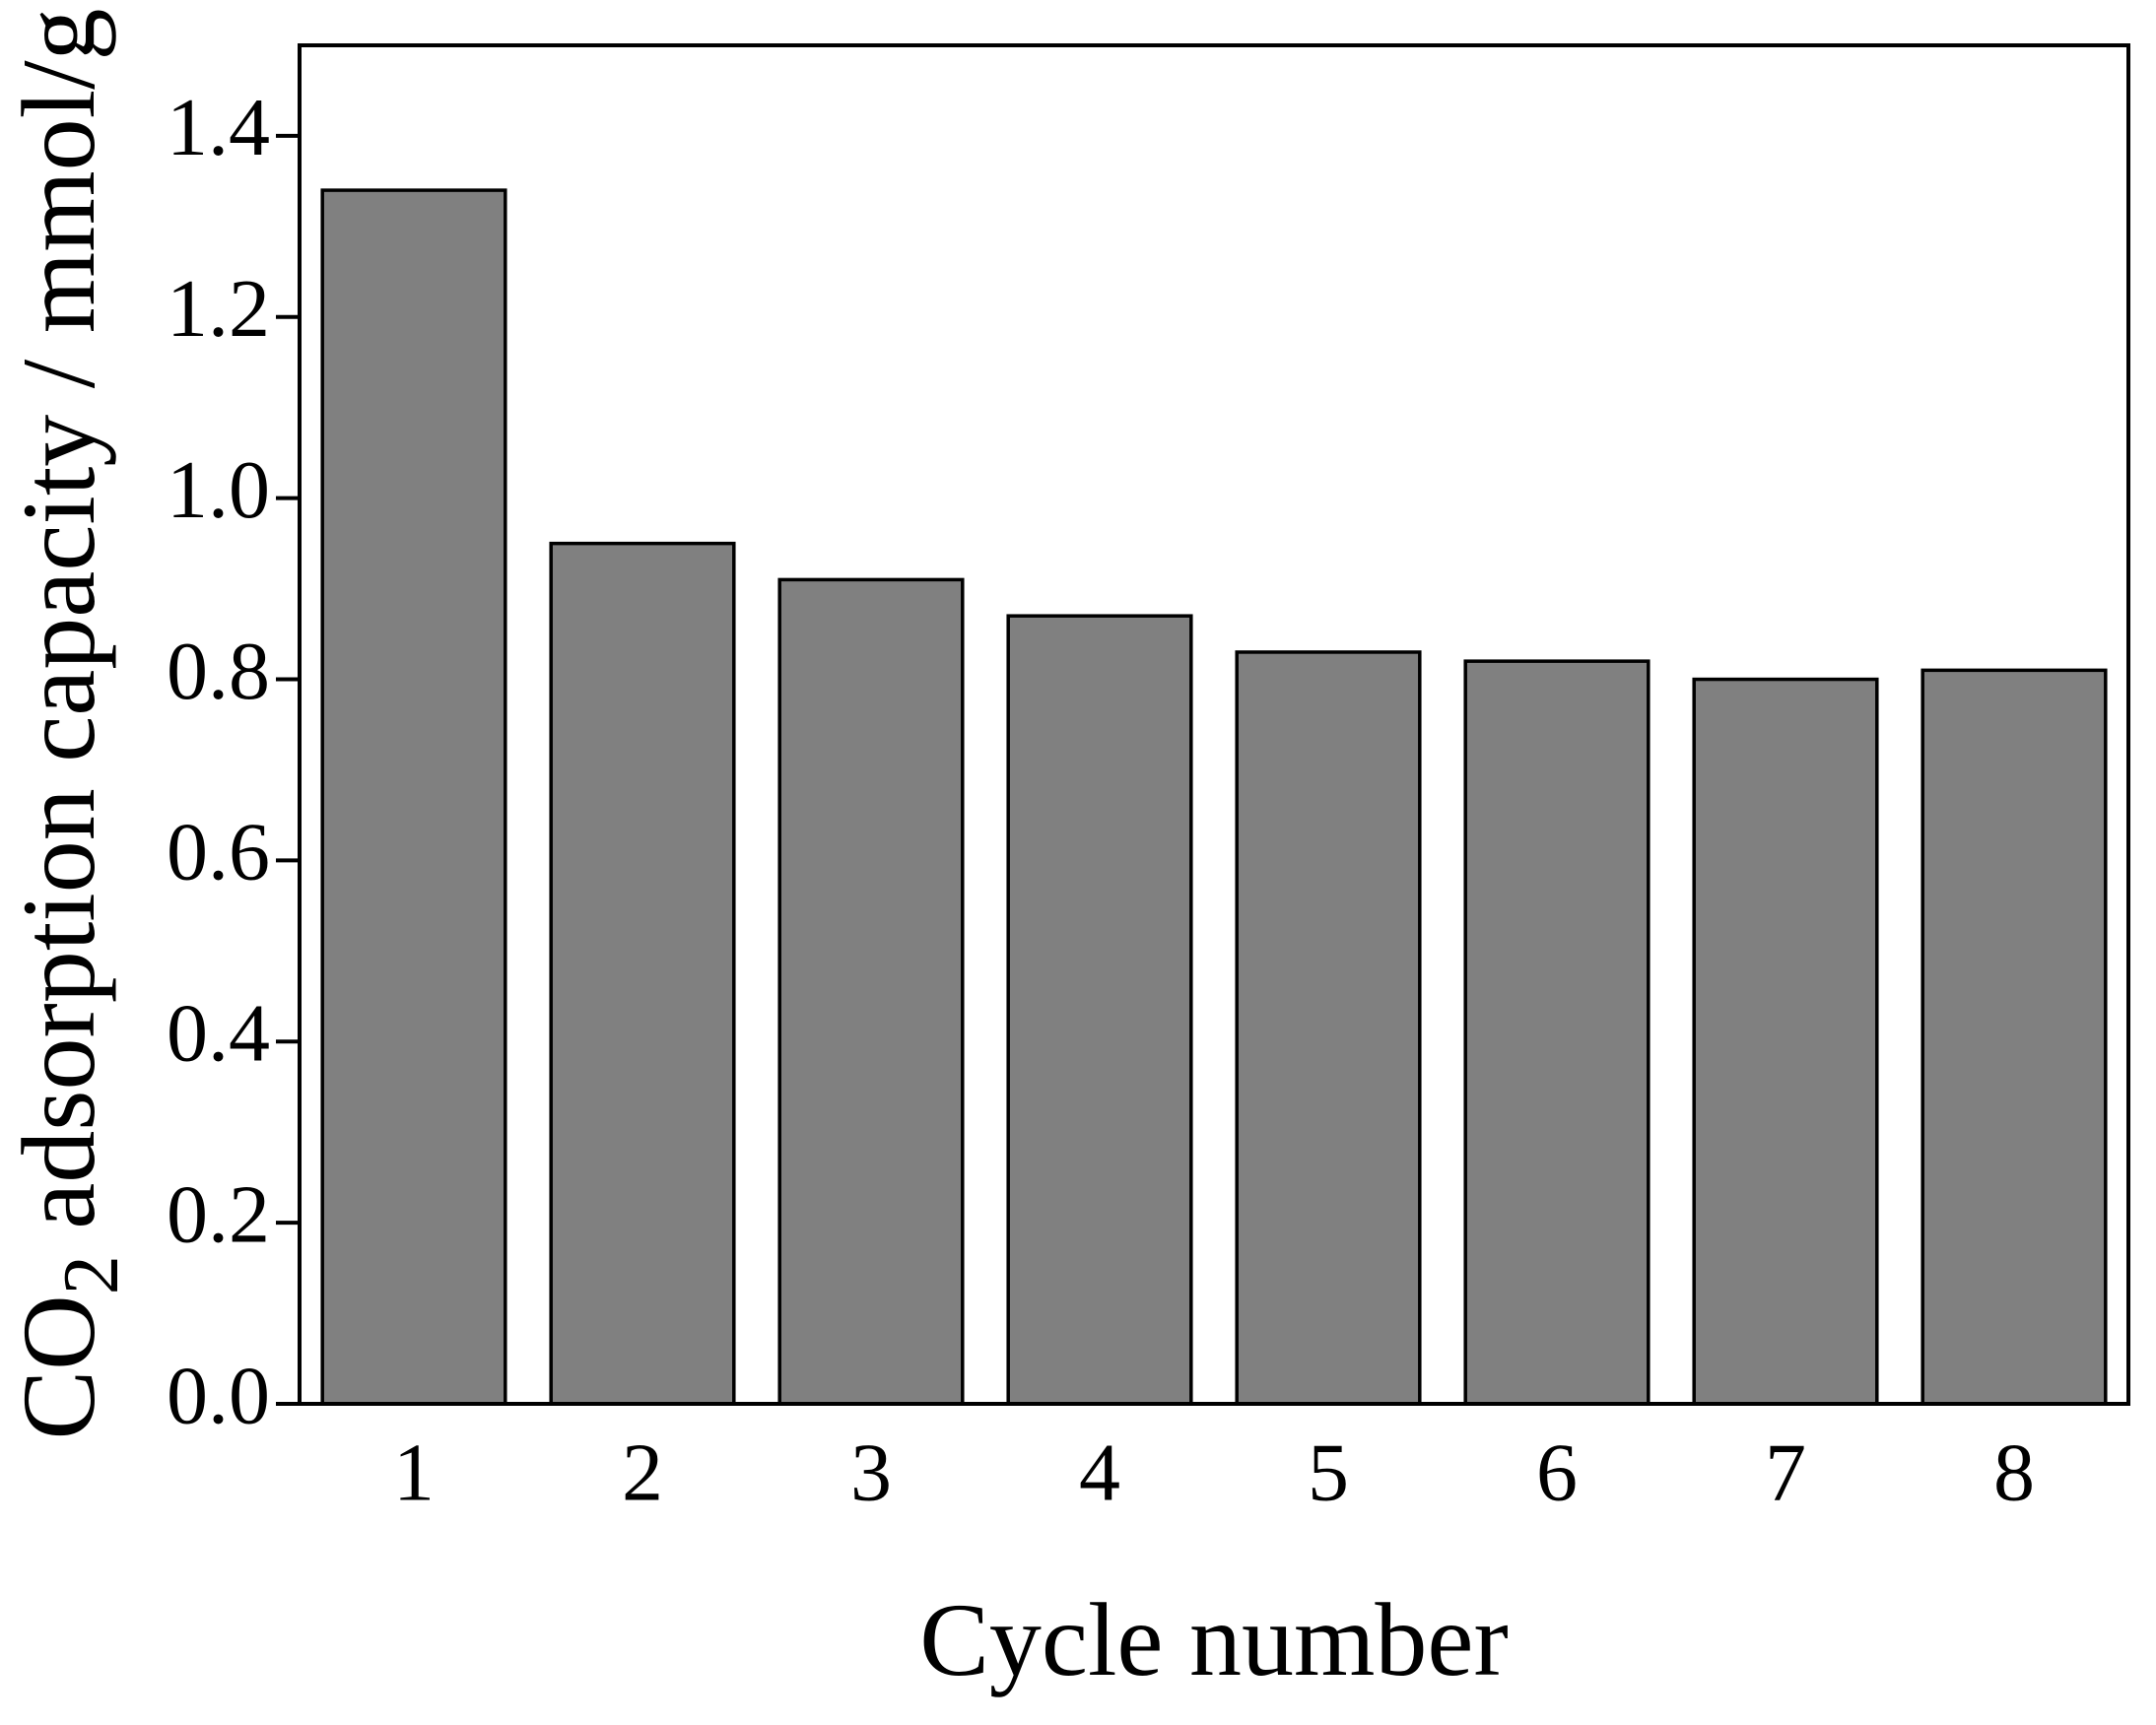 The height and width of the screenshot is (1725, 2156). What do you see at coordinates (219, 1395) in the screenshot?
I see `y-tick-label: 0.0` at bounding box center [219, 1395].